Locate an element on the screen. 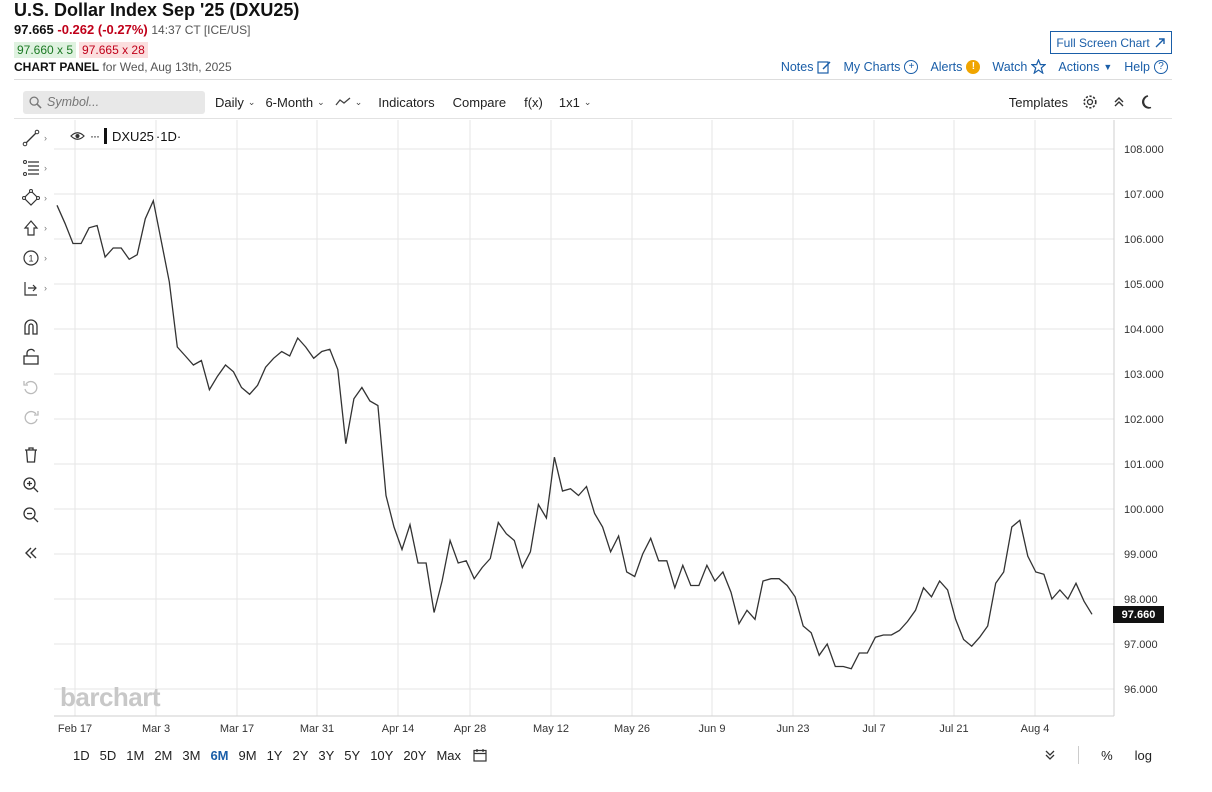 The width and height of the screenshot is (1212, 792). expand-arrow-icon is located at coordinates (1160, 42).